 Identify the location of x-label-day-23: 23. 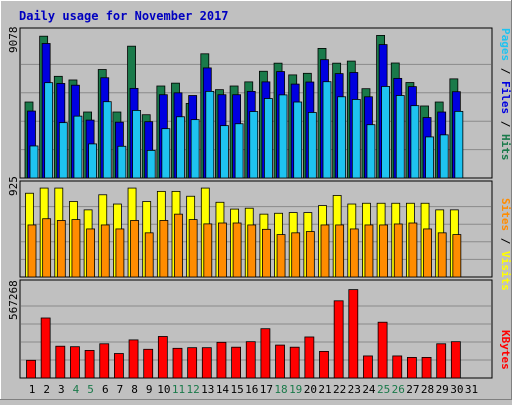
(354, 389).